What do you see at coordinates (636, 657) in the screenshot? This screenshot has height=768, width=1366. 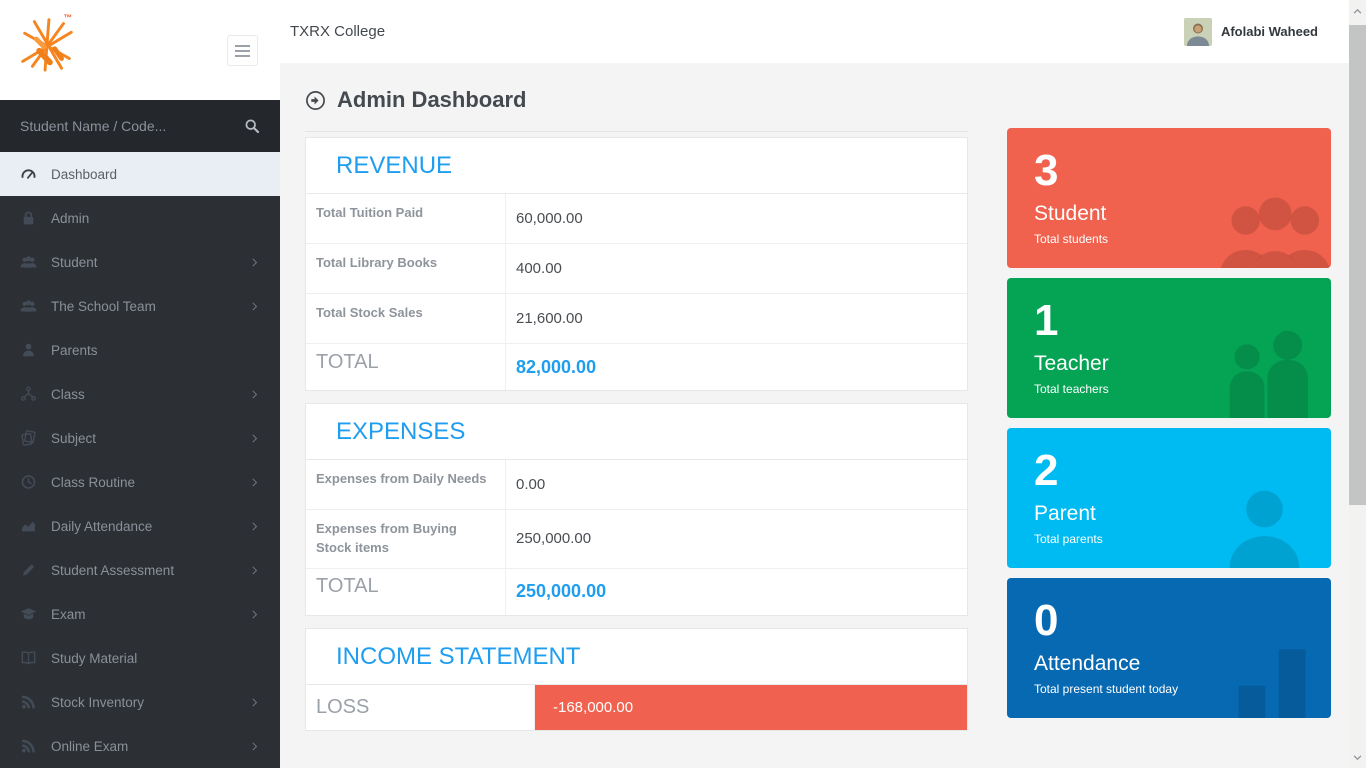 I see `panel-title: INCOME STATEMENT` at bounding box center [636, 657].